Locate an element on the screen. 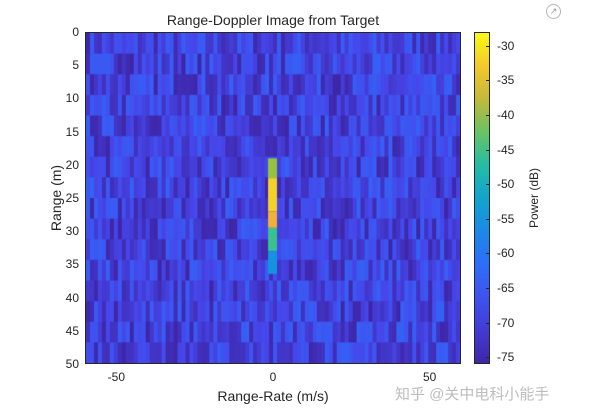 The width and height of the screenshot is (600, 417). x-axis-label: Range-Rate (m/s) is located at coordinates (273, 396).